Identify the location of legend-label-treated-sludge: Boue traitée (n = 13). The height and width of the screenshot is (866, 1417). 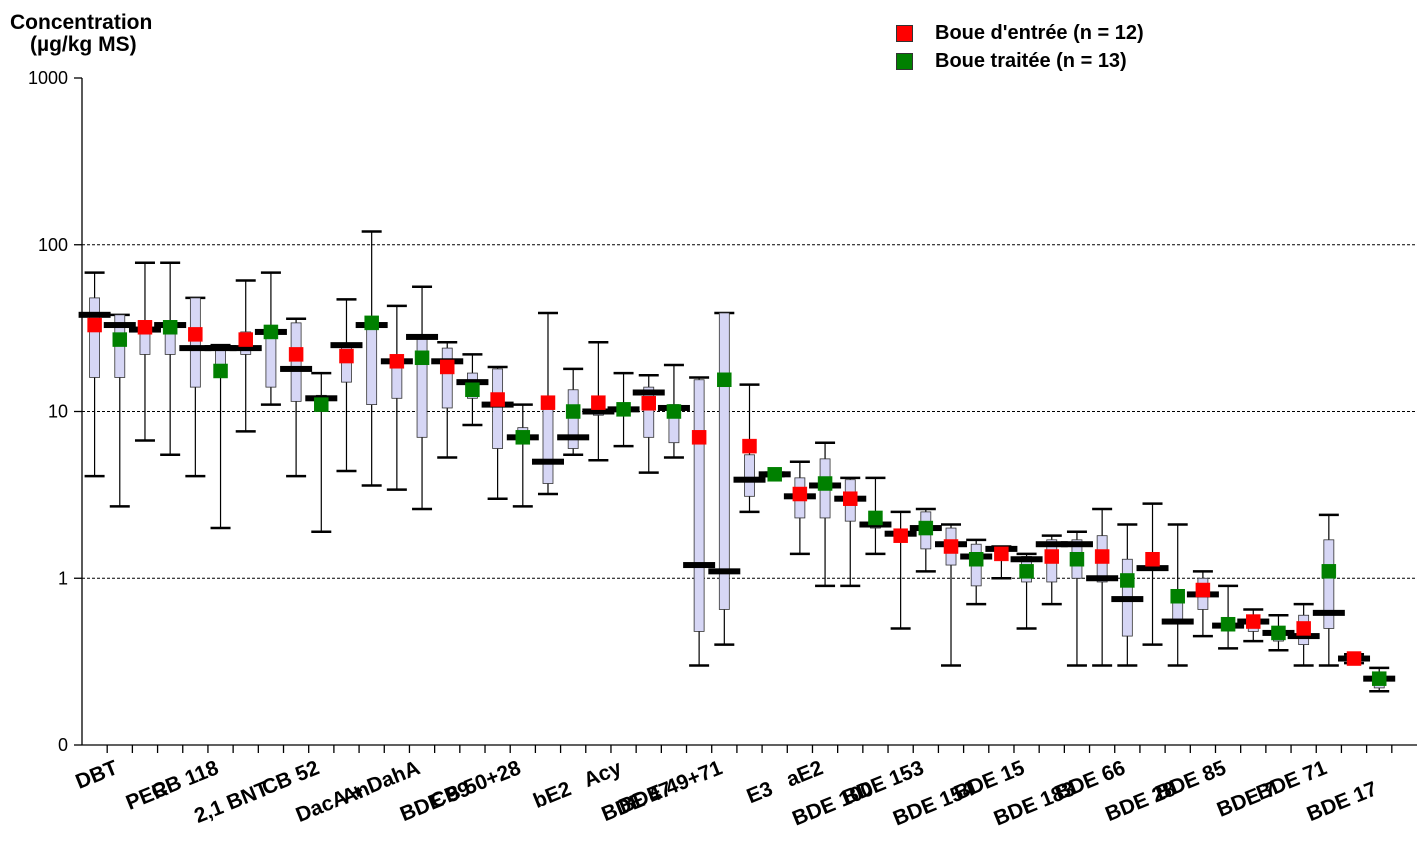
(1031, 61).